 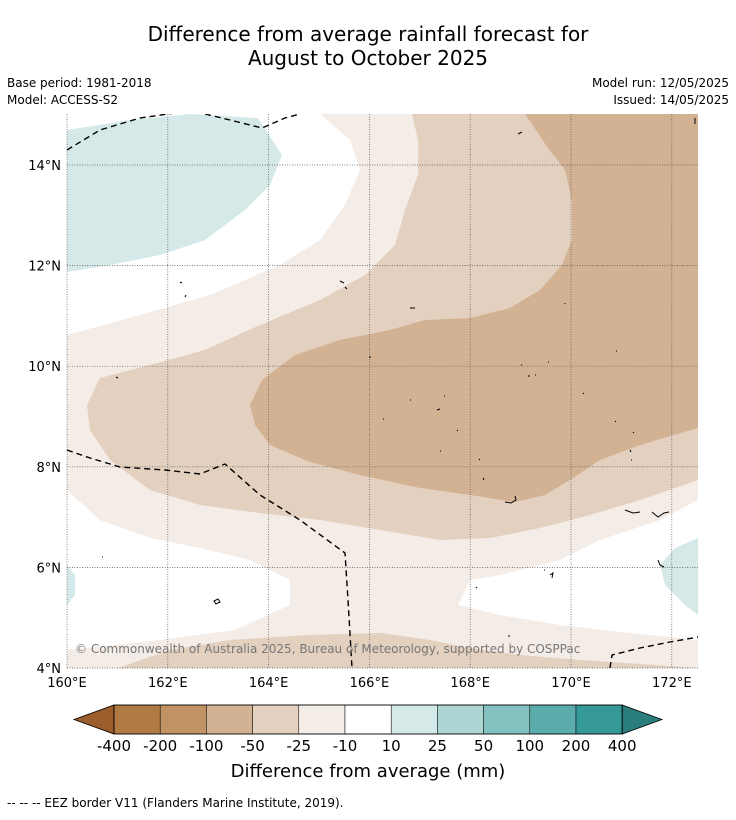 I want to click on colorbar-tick-label: 100, so click(x=529, y=746).